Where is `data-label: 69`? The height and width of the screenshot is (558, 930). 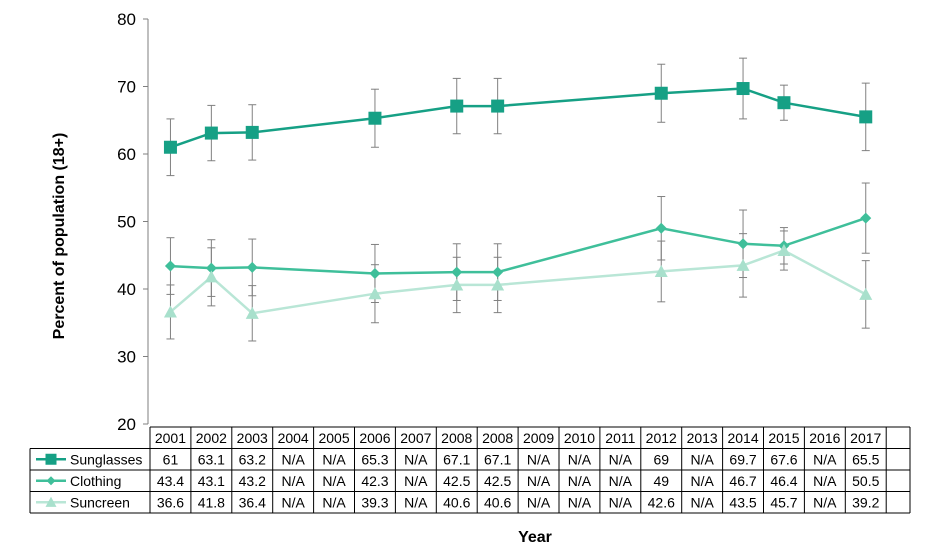
data-label: 69 is located at coordinates (661, 459).